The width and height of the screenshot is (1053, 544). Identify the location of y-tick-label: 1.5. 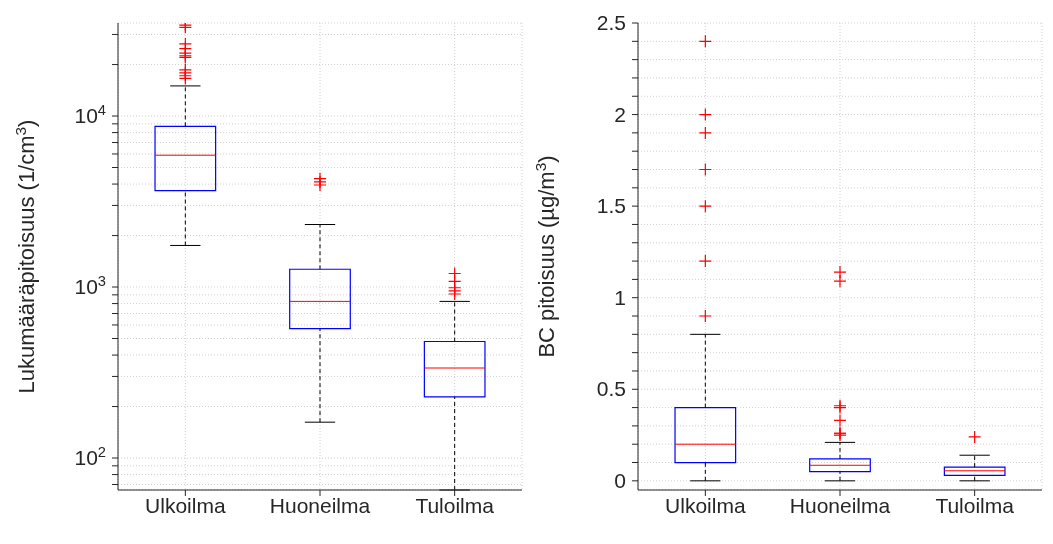
(611, 206).